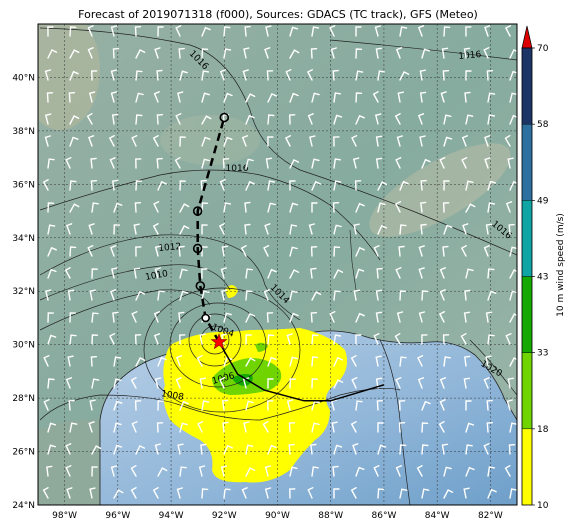 The image size is (576, 529). What do you see at coordinates (23, 292) in the screenshot?
I see `lat-tick-label: 32°N` at bounding box center [23, 292].